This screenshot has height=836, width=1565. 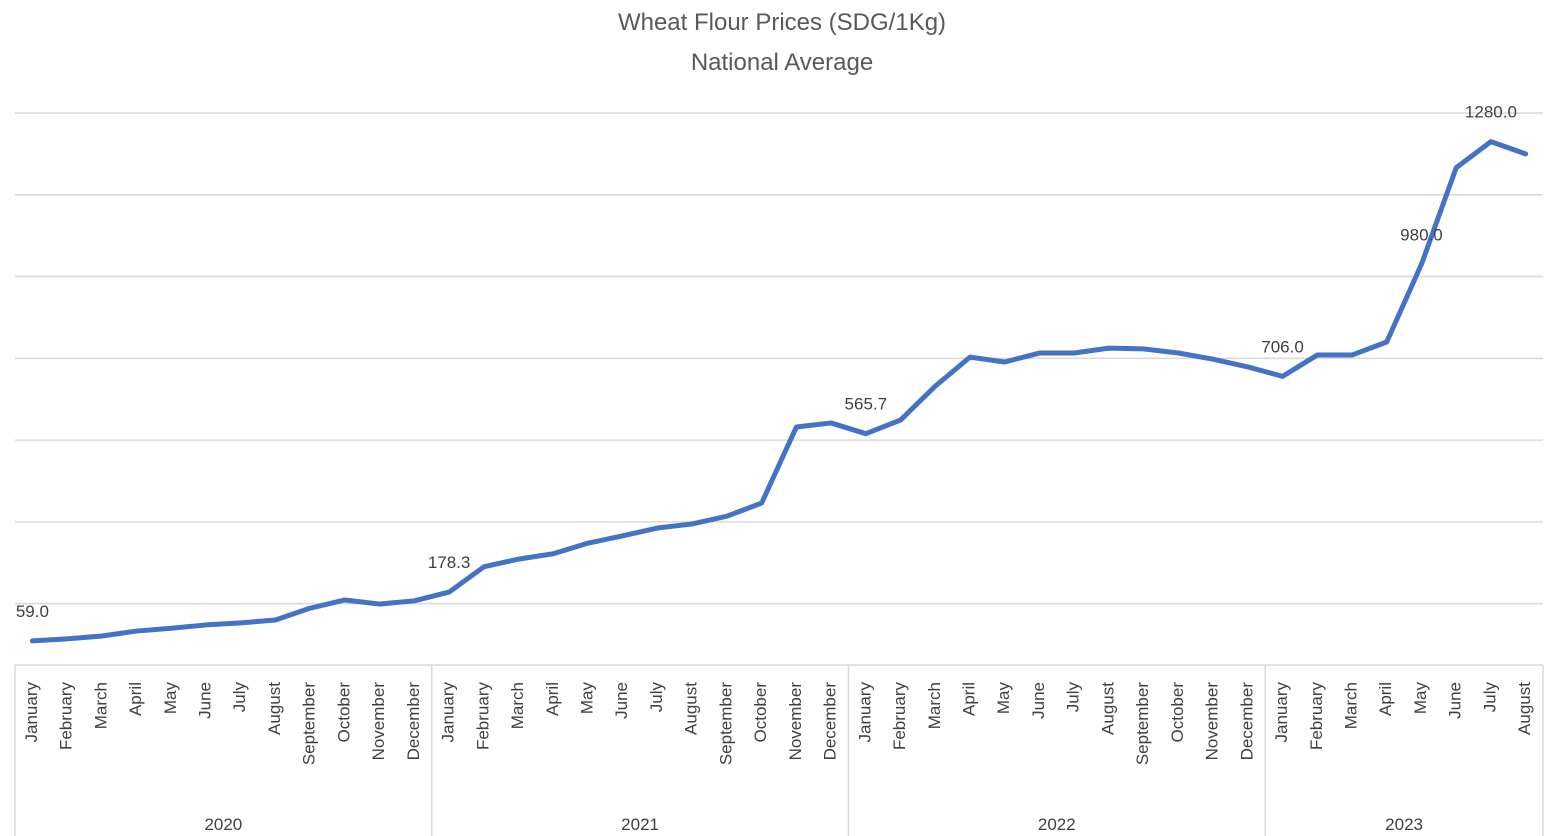 What do you see at coordinates (1491, 112) in the screenshot?
I see `data-label: 1280.0` at bounding box center [1491, 112].